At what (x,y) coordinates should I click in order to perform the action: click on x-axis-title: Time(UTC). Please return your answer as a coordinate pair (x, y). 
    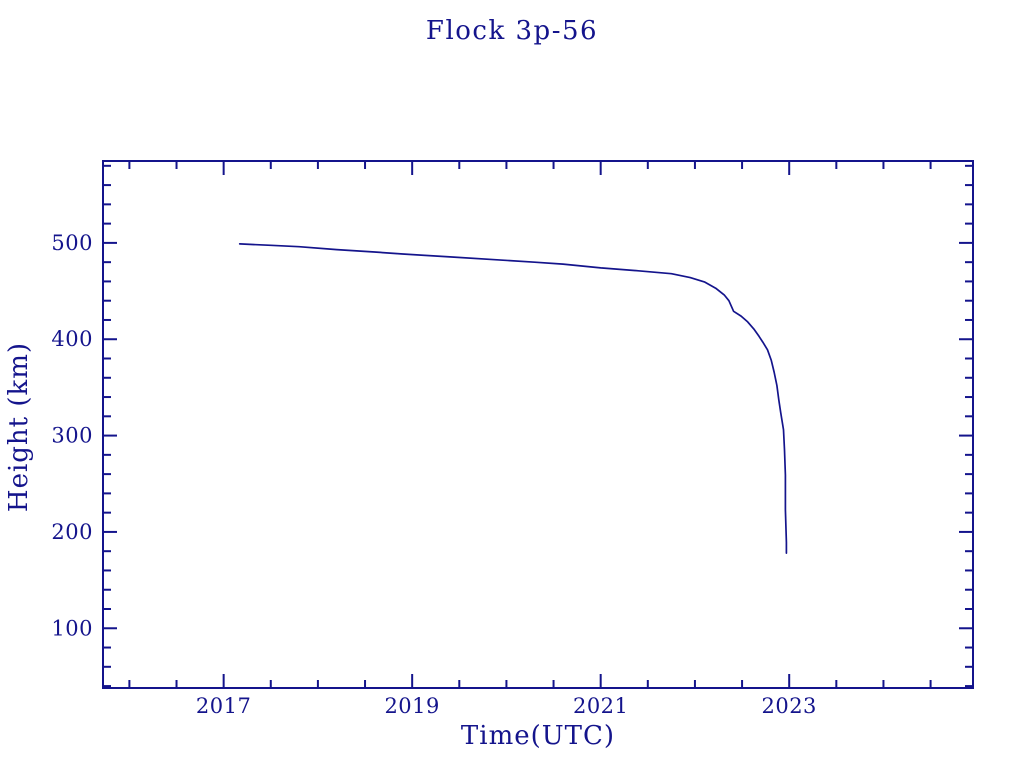
    Looking at the image, I should click on (538, 736).